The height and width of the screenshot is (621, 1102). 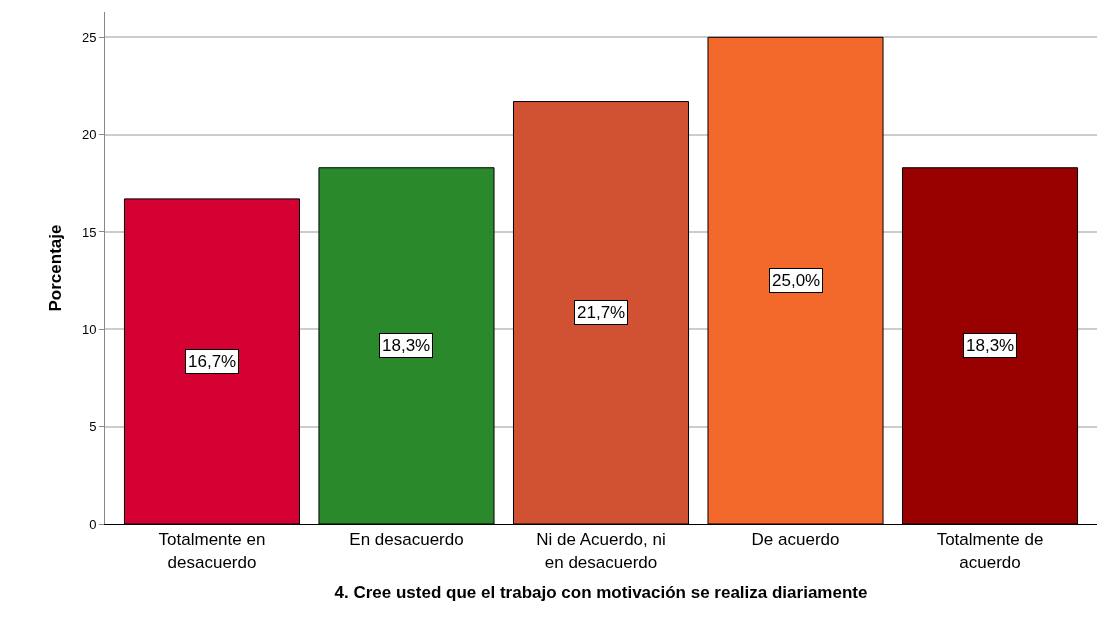 What do you see at coordinates (89, 232) in the screenshot?
I see `y-tick-label: 15` at bounding box center [89, 232].